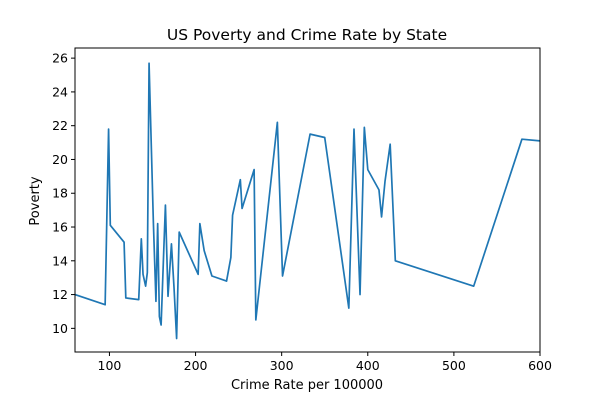 This screenshot has height=400, width=600. I want to click on x-tick-label: 100, so click(110, 365).